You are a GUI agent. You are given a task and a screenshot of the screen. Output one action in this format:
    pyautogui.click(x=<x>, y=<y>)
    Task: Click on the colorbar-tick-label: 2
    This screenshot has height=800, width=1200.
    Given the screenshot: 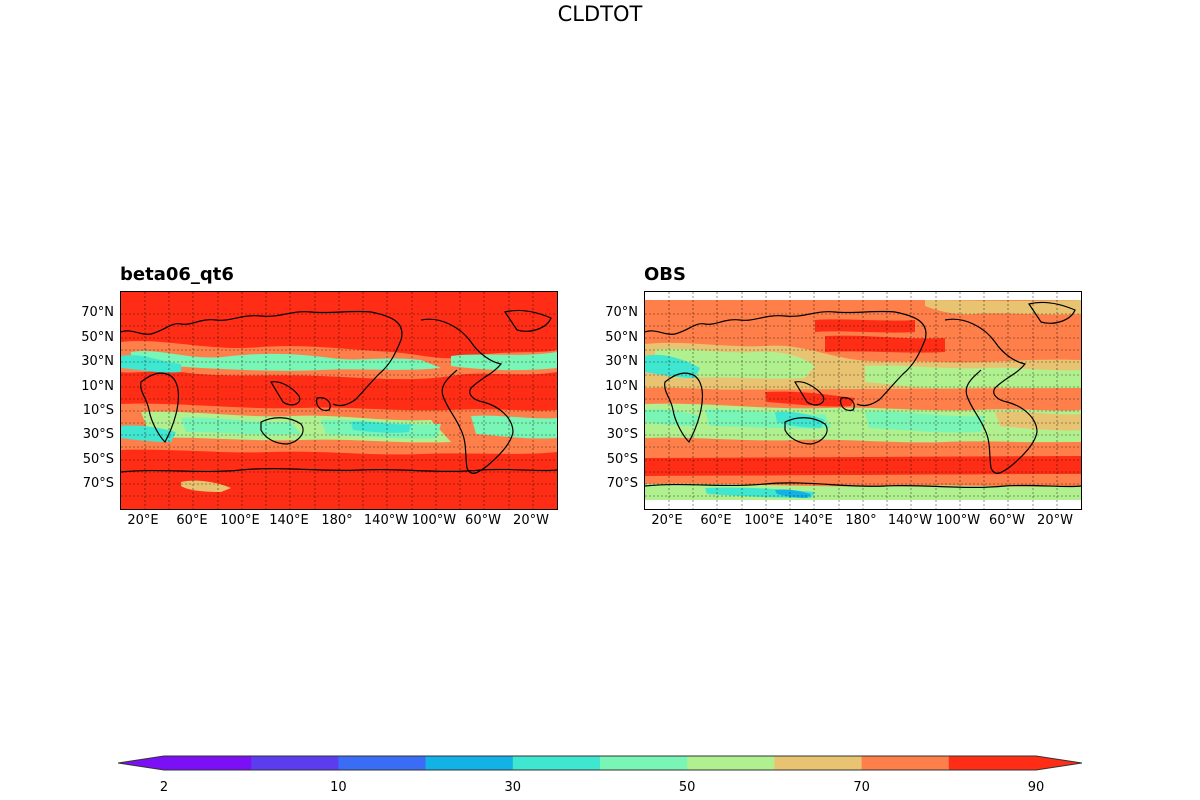 What is the action you would take?
    pyautogui.click(x=164, y=787)
    